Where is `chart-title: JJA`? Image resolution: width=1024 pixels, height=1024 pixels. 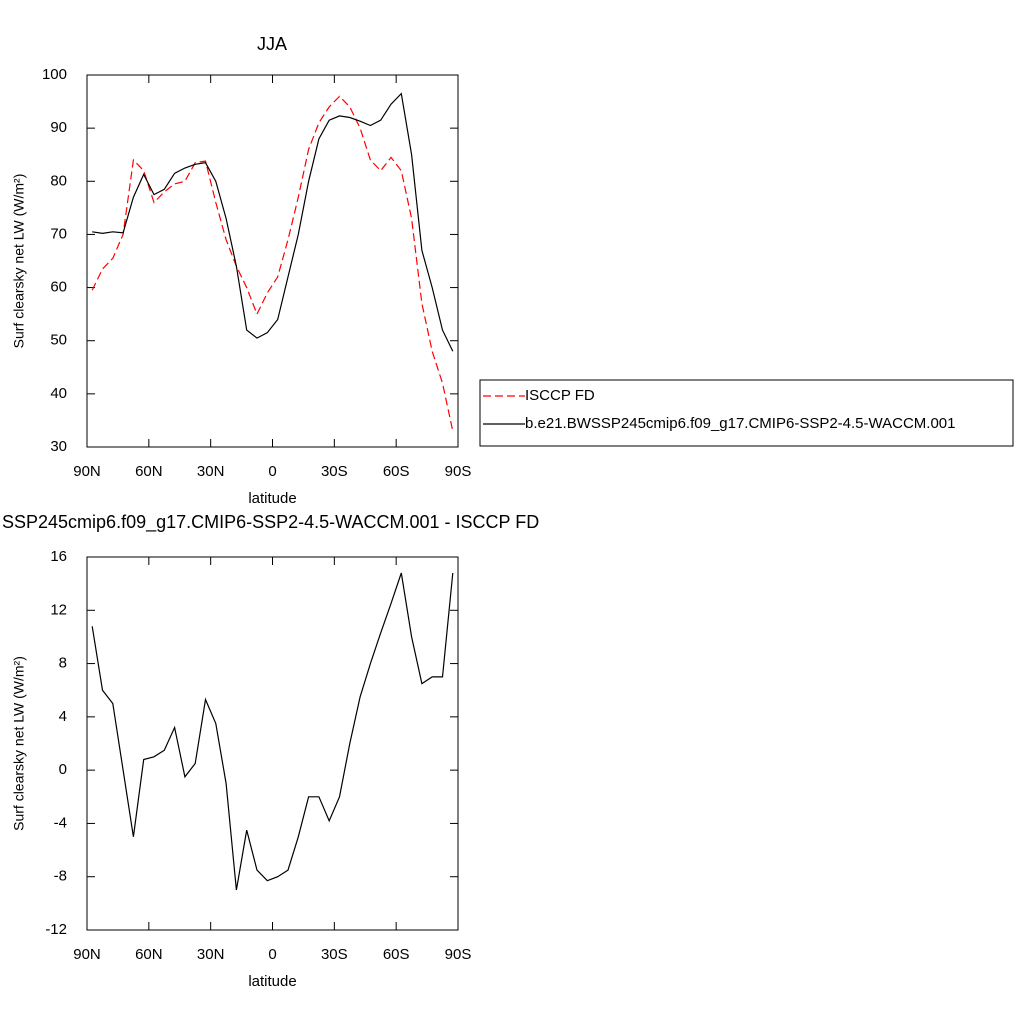 chart-title: JJA is located at coordinates (272, 44).